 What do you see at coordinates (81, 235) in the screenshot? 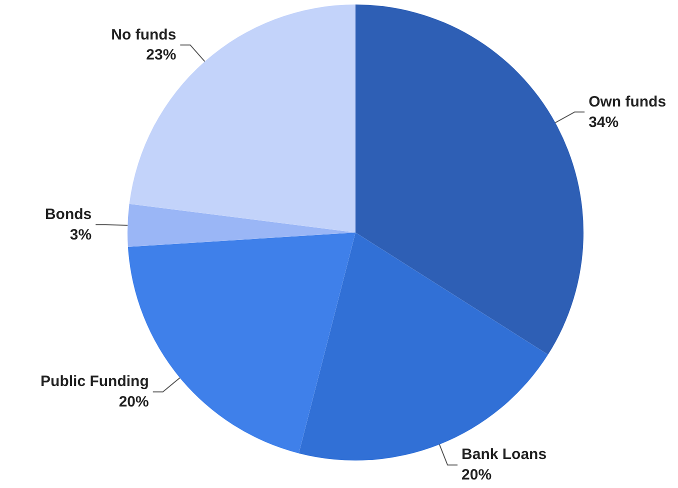
I see `data-label: 3%` at bounding box center [81, 235].